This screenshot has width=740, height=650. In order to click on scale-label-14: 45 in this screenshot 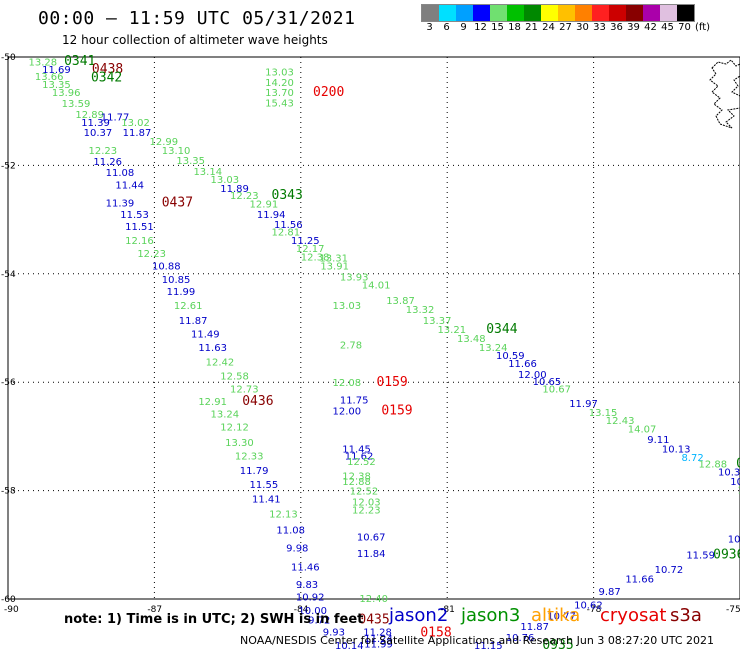, I will do `click(667, 27)`.